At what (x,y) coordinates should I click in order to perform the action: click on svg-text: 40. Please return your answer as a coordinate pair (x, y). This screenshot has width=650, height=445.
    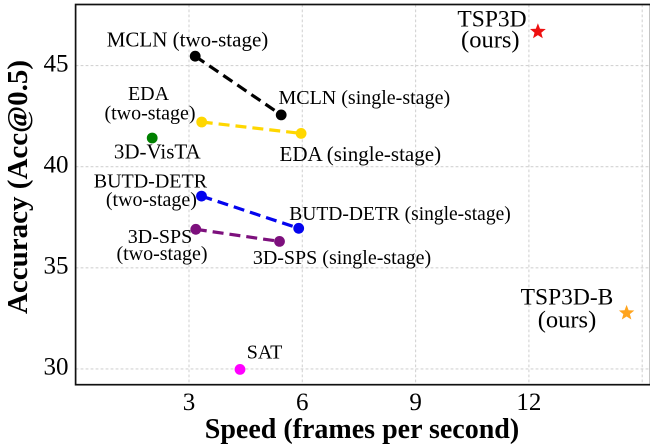
    Looking at the image, I should click on (56, 164).